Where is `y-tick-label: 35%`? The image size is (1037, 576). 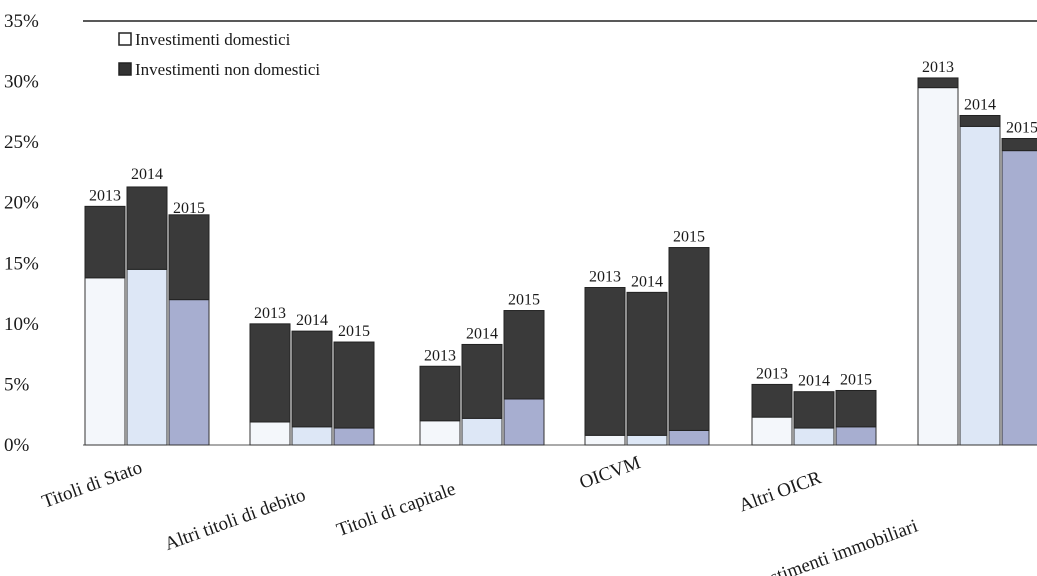
y-tick-label: 35% is located at coordinates (21, 21).